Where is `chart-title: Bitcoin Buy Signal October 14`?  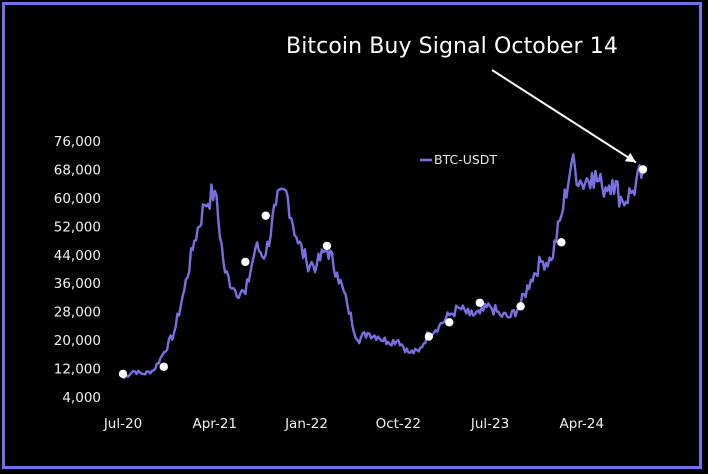
chart-title: Bitcoin Buy Signal October 14 is located at coordinates (452, 46).